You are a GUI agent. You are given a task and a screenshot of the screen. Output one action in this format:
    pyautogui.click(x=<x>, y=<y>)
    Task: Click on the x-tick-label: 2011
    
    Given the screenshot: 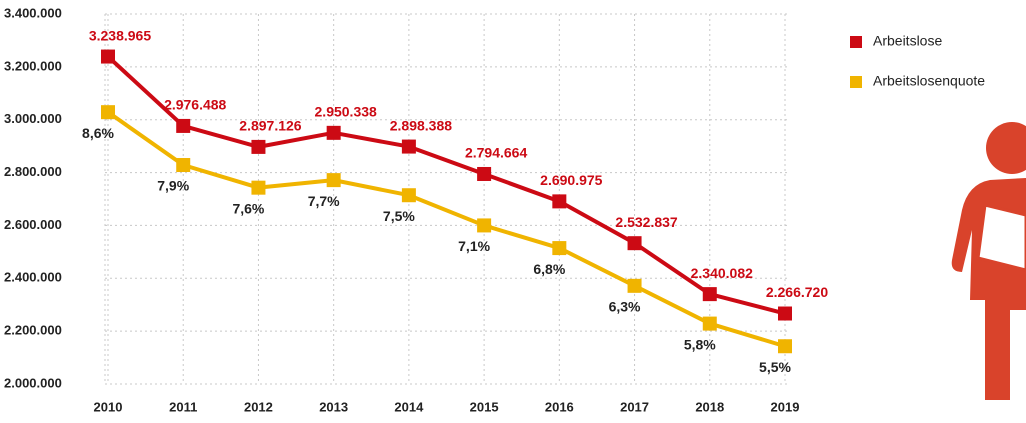 What is the action you would take?
    pyautogui.click(x=183, y=406)
    